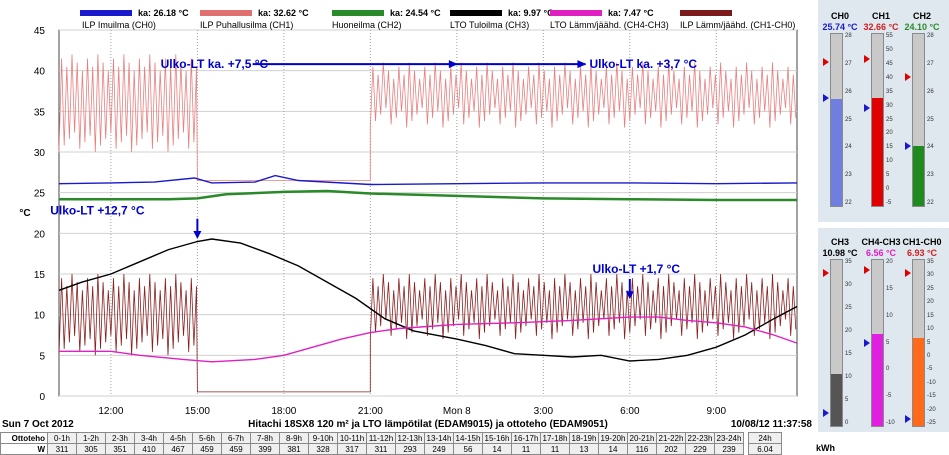 Image resolution: width=949 pixels, height=455 pixels. I want to click on energy-hour-value: 399, so click(265, 449).